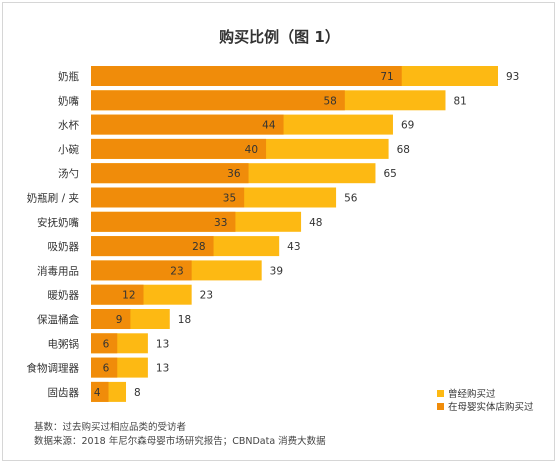 This screenshot has width=559, height=465. Describe the element at coordinates (459, 101) in the screenshot. I see `value-label-ever: 81` at that location.